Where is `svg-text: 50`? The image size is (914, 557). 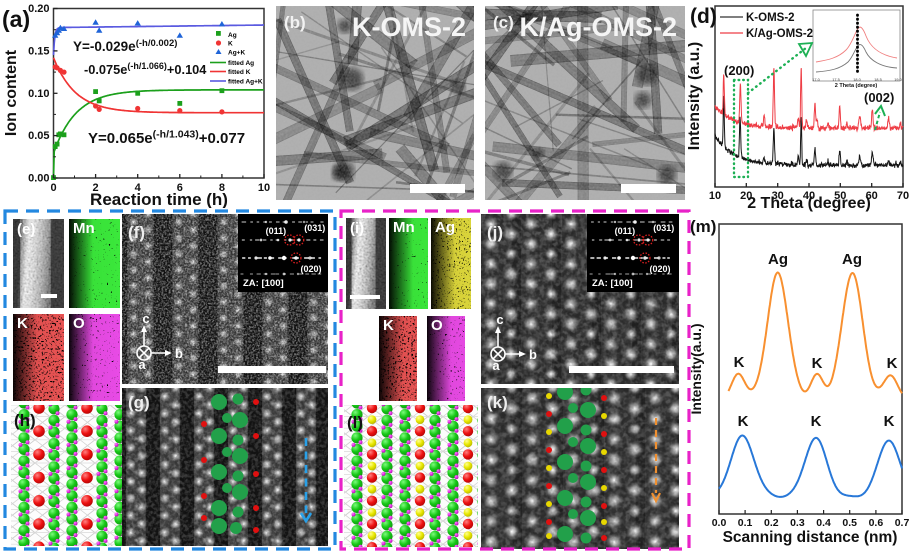
svg-text: 50 is located at coordinates (840, 196).